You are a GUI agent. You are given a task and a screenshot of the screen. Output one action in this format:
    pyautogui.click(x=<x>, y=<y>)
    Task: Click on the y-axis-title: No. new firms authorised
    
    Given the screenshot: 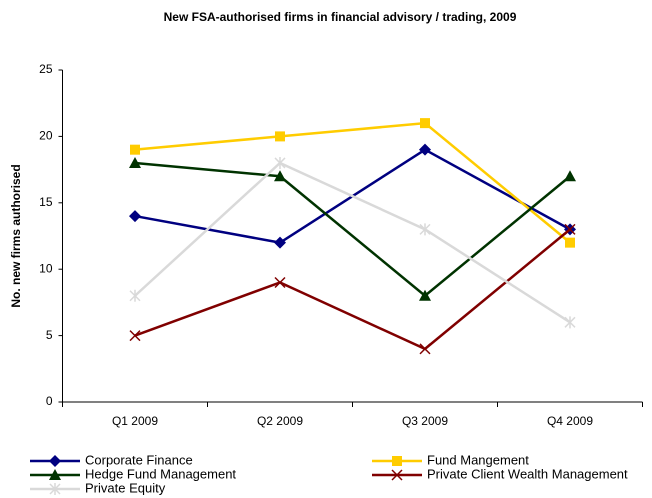 What is the action you would take?
    pyautogui.click(x=16, y=235)
    